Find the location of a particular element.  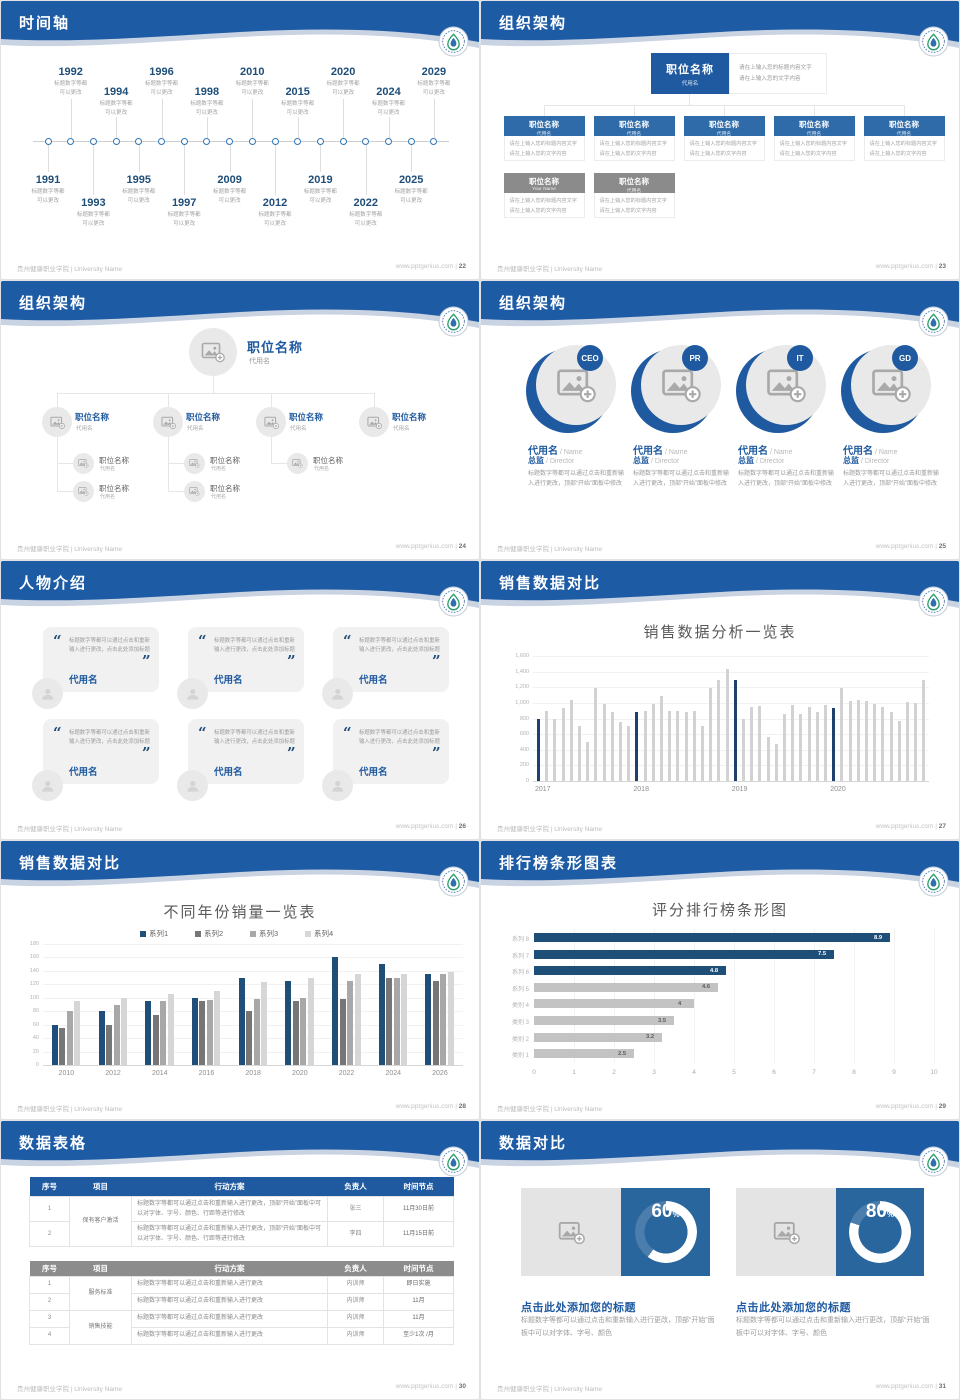

timeline-year: 2025 is located at coordinates (411, 180).